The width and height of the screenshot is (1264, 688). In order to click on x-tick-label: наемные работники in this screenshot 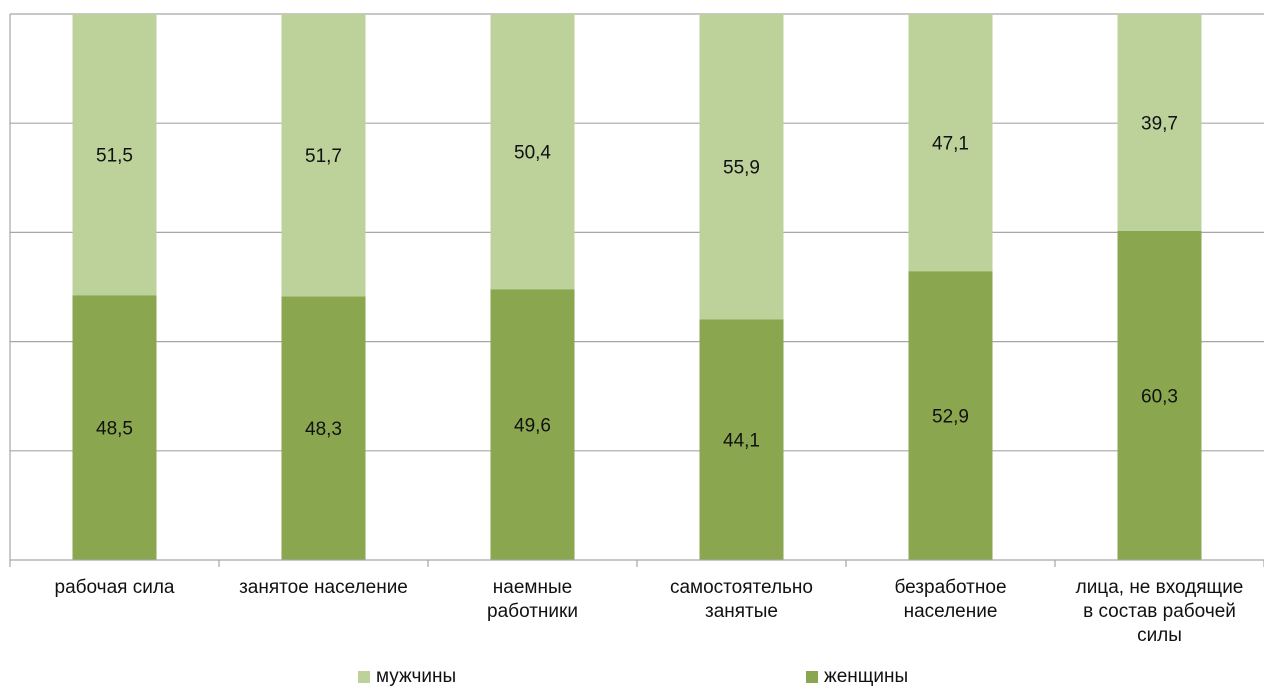, I will do `click(532, 599)`.